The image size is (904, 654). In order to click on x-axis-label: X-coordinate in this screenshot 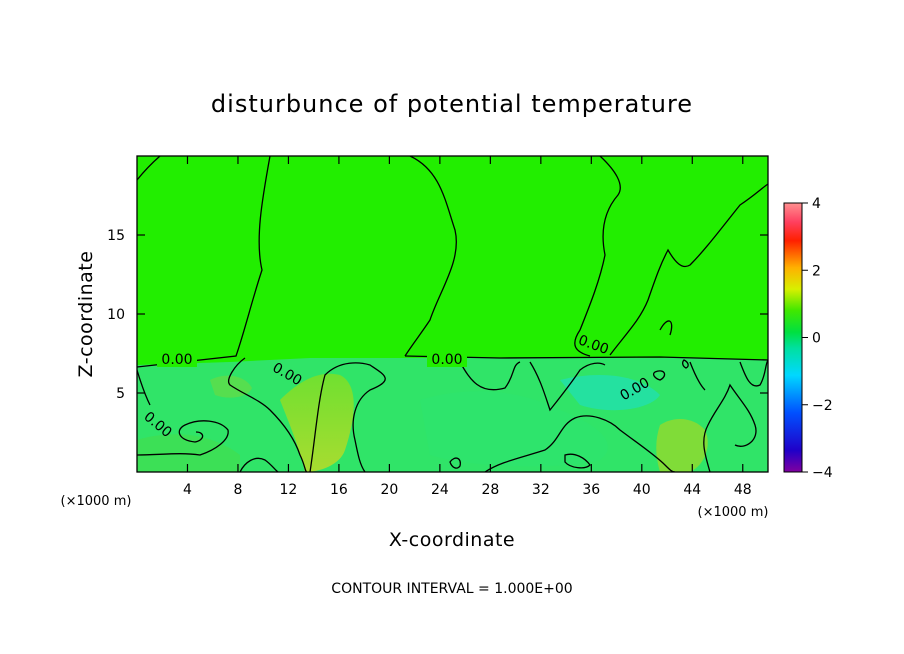, I will do `click(452, 540)`.